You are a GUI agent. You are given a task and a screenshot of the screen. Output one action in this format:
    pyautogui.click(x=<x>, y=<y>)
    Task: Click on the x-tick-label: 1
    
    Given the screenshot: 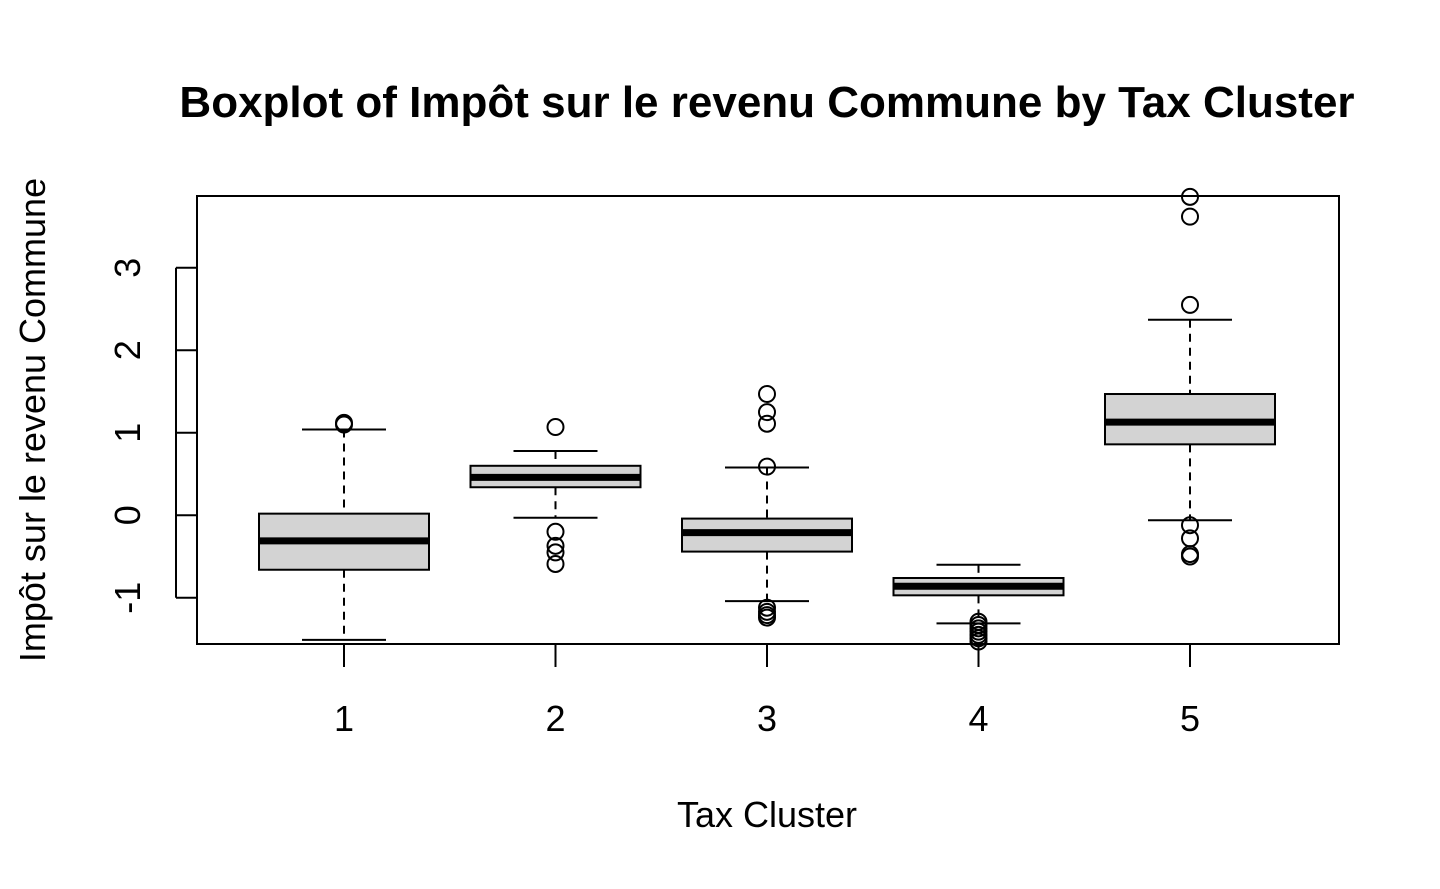 What is the action you would take?
    pyautogui.click(x=344, y=718)
    